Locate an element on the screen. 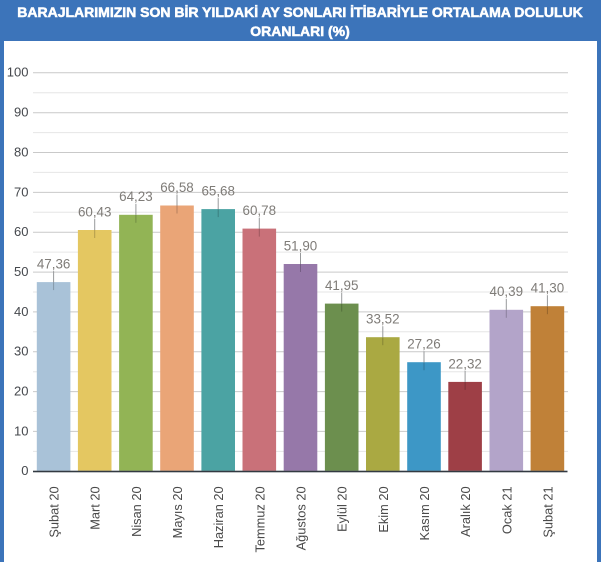 This screenshot has height=567, width=601. svg-text: 41,95 is located at coordinates (342, 285).